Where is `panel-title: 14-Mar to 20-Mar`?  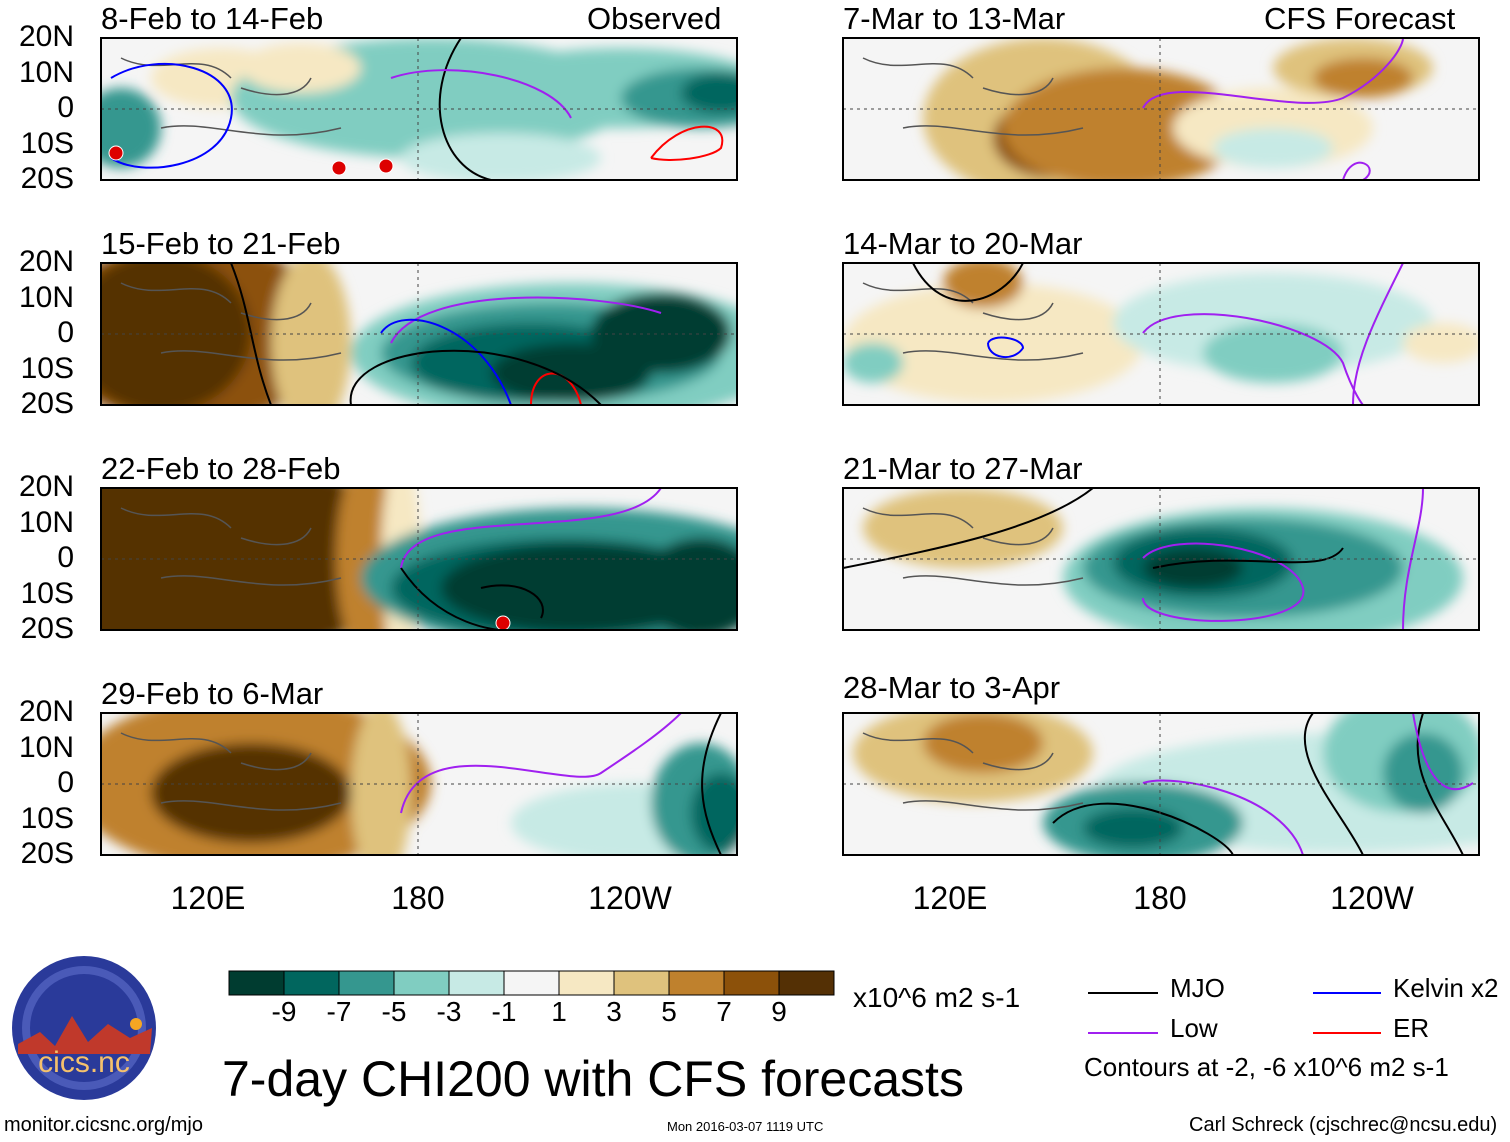 panel-title: 14-Mar to 20-Mar is located at coordinates (963, 243).